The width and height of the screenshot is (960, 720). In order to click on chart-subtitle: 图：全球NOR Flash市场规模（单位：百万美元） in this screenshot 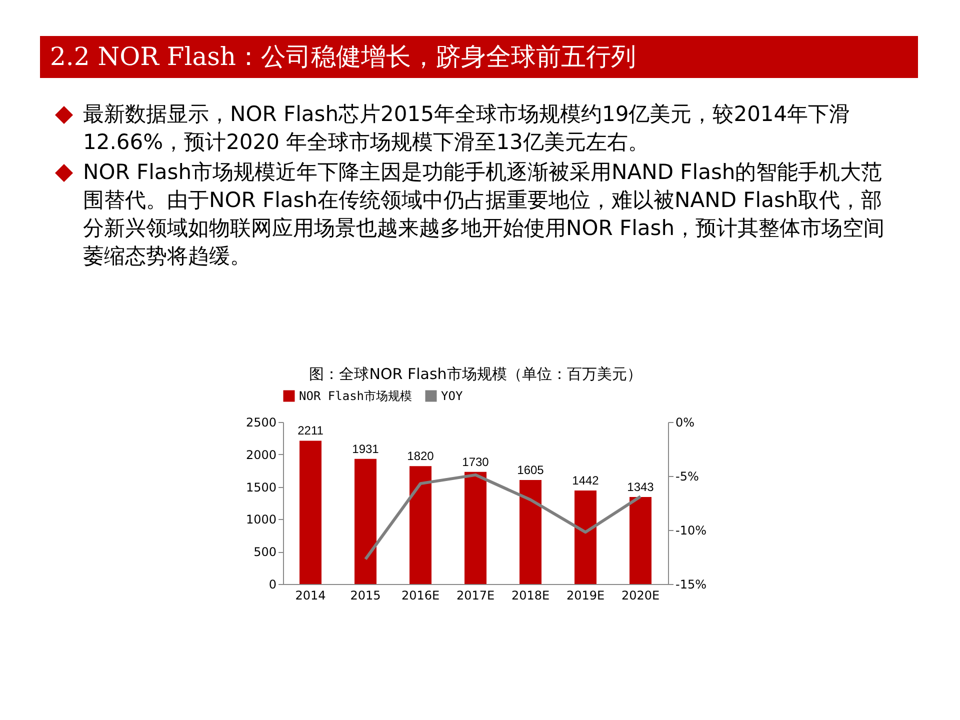, I will do `click(475, 374)`.